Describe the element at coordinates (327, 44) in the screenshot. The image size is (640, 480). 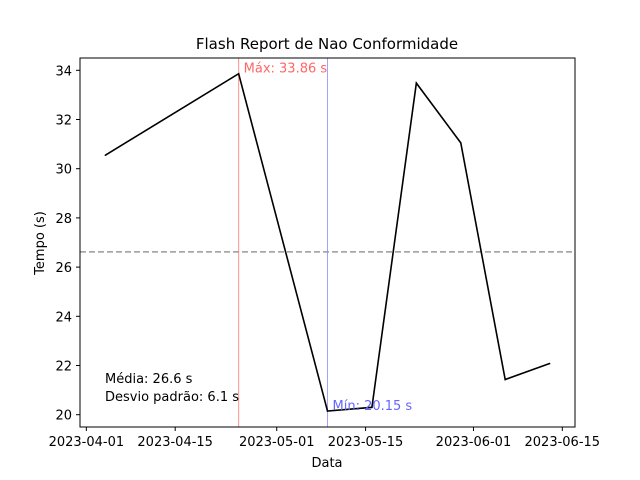
I see `chart-title: Flash Report de Nao Conformidade` at that location.